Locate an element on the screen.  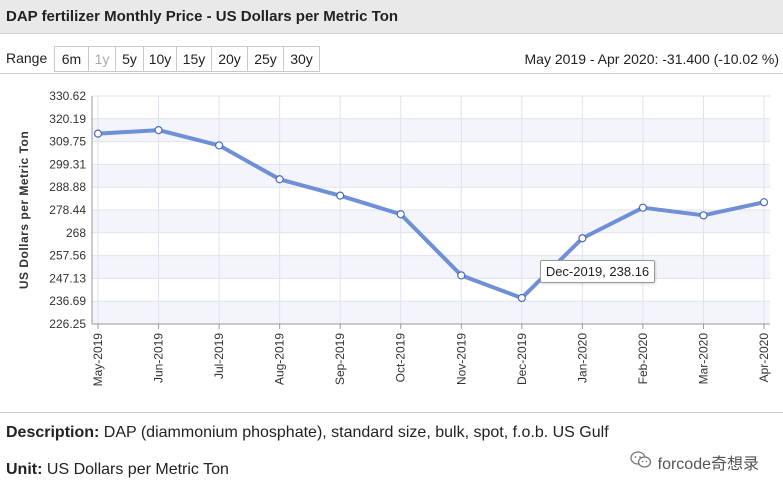
x-tick-label: Sep-2019 is located at coordinates (340, 359).